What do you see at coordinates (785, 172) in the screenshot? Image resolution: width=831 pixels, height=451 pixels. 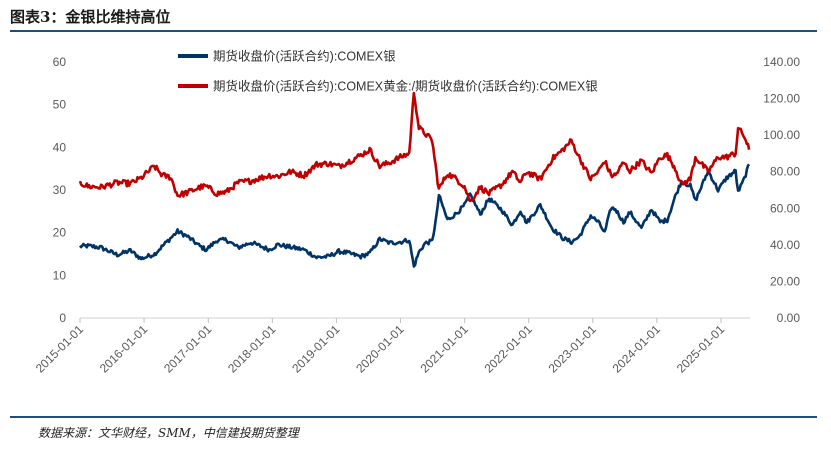 I see `right-tick-label: 80.00` at bounding box center [785, 172].